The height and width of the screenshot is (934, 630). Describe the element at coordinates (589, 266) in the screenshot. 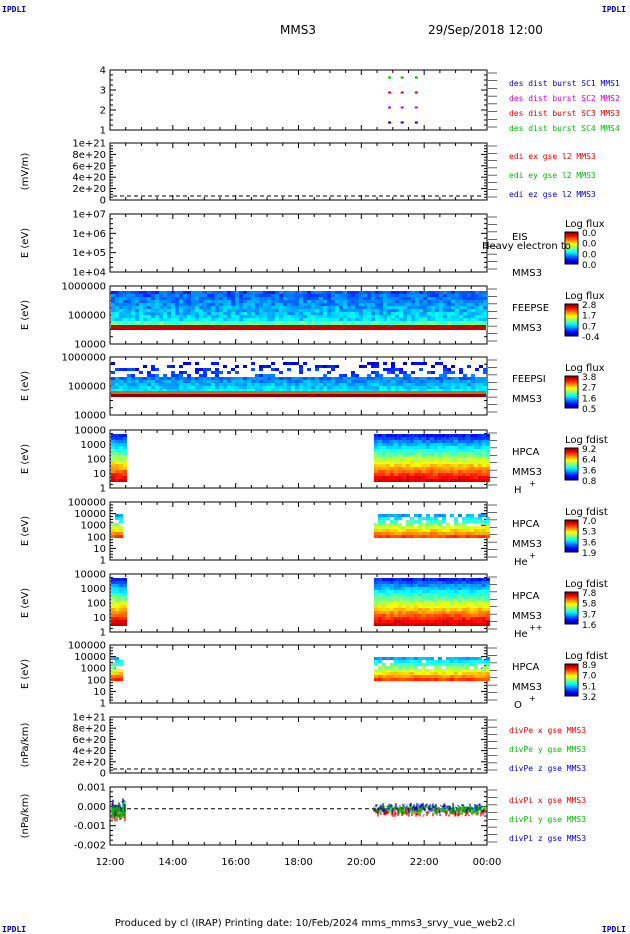

I see `colorbar-tick-label: 0.0` at that location.